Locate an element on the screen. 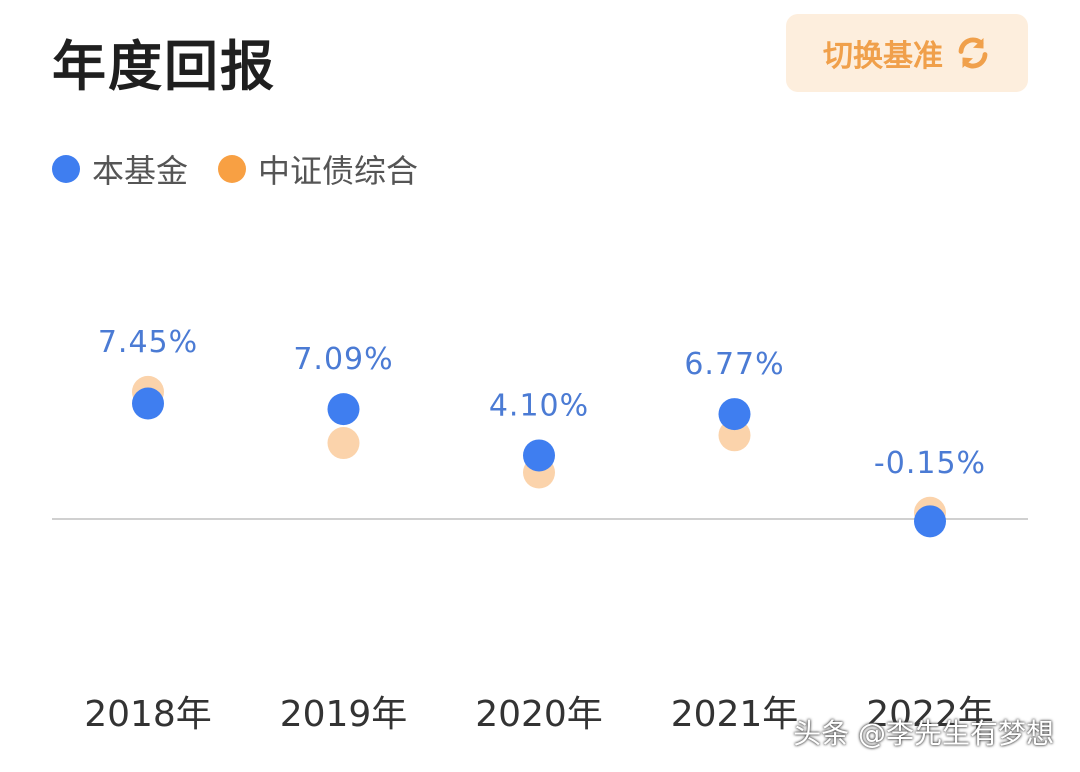  x-tick-label: 2022年 is located at coordinates (930, 714).